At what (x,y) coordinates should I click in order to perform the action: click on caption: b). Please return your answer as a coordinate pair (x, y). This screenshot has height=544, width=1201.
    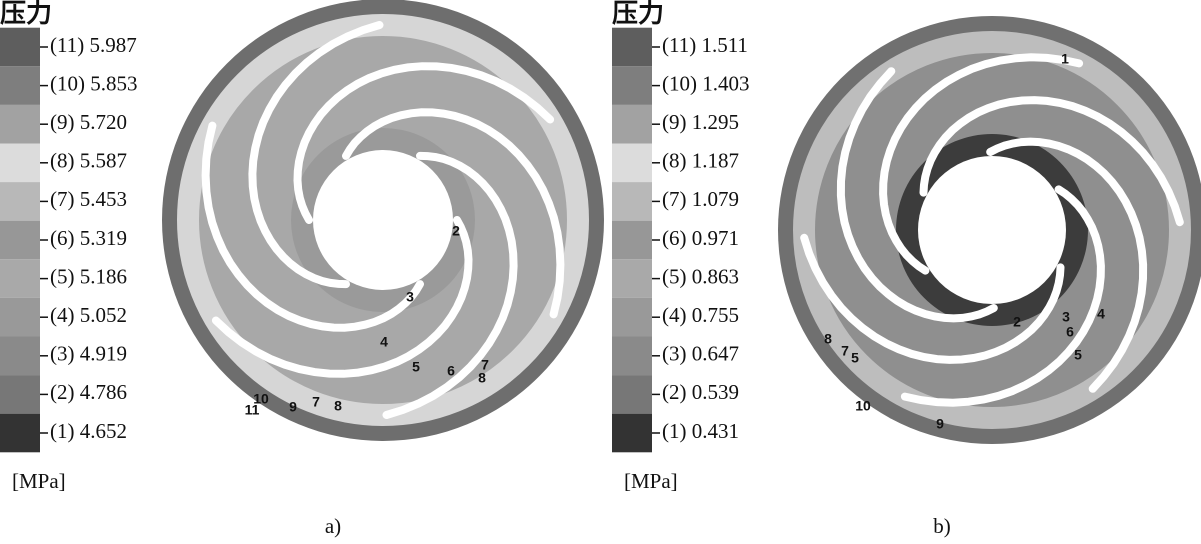
    Looking at the image, I should click on (942, 526).